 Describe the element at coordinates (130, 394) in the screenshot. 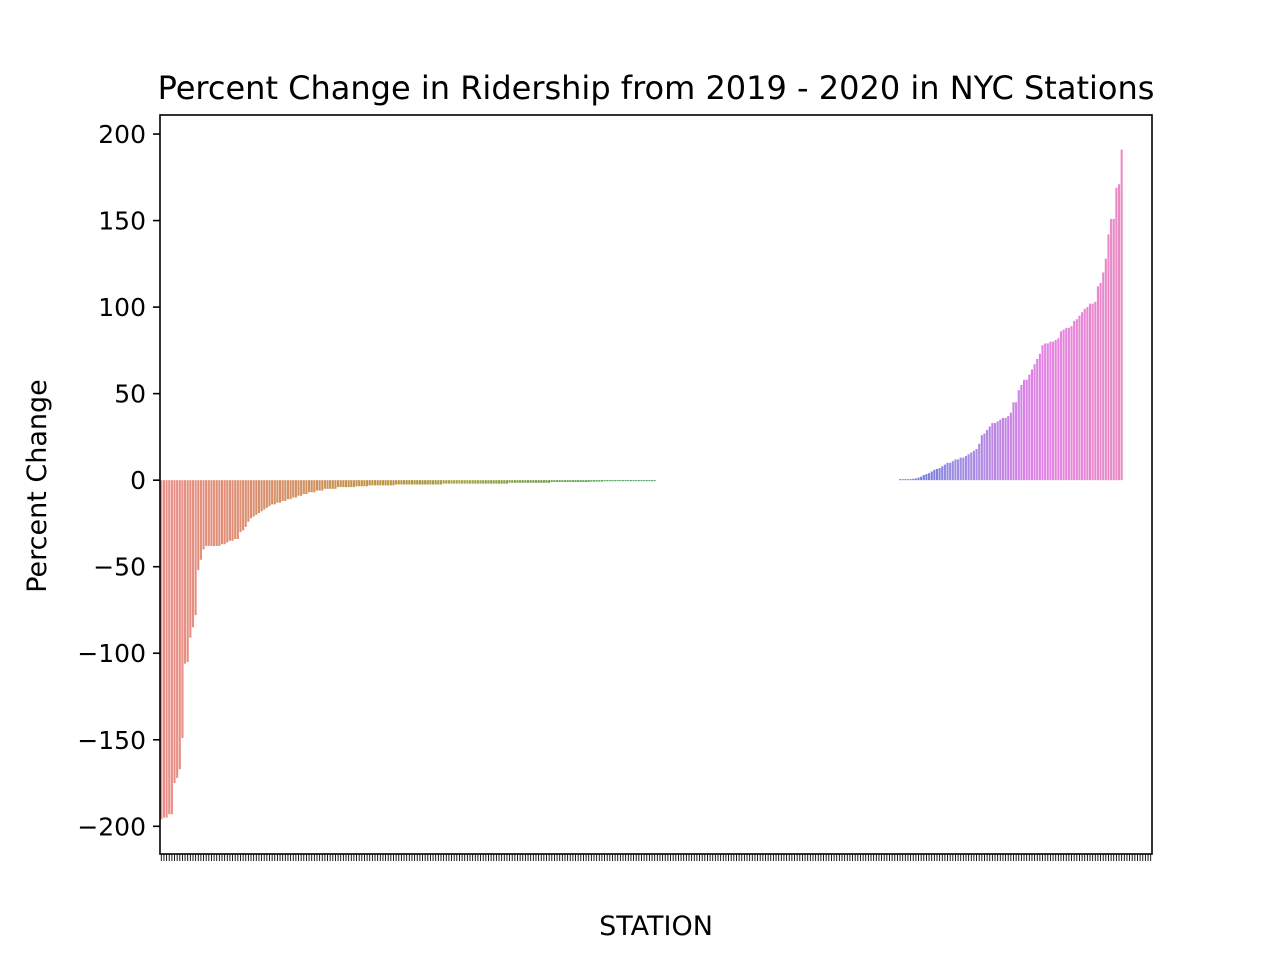

I see `y-tick-label: 50` at that location.